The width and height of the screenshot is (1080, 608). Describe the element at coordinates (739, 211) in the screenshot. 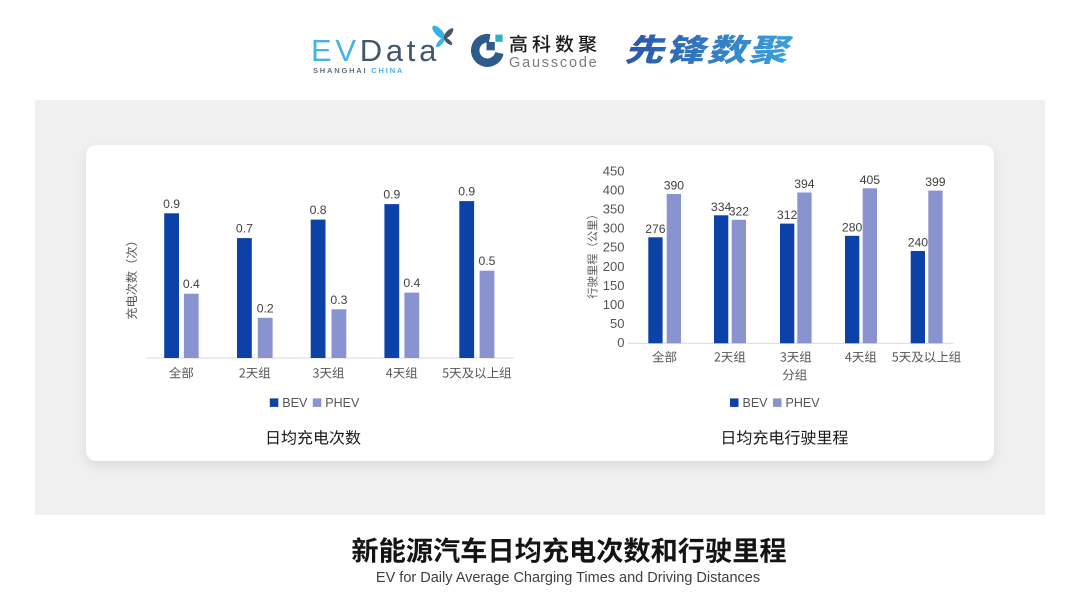

I see `svg-text: 322` at that location.